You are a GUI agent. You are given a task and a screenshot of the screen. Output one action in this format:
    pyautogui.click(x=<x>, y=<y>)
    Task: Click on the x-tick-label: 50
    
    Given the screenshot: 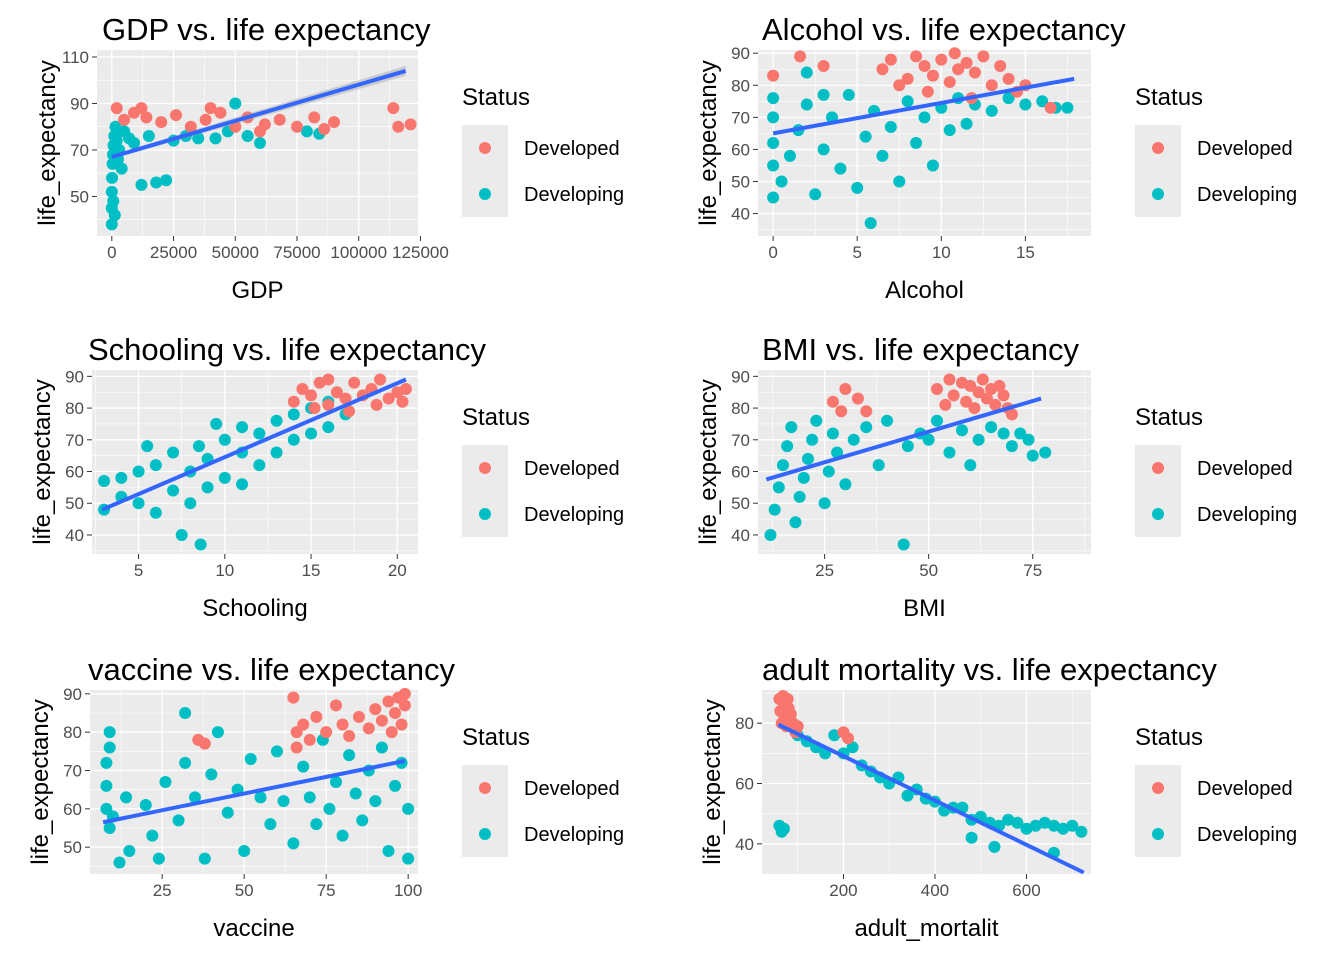 What is the action you would take?
    pyautogui.click(x=244, y=890)
    